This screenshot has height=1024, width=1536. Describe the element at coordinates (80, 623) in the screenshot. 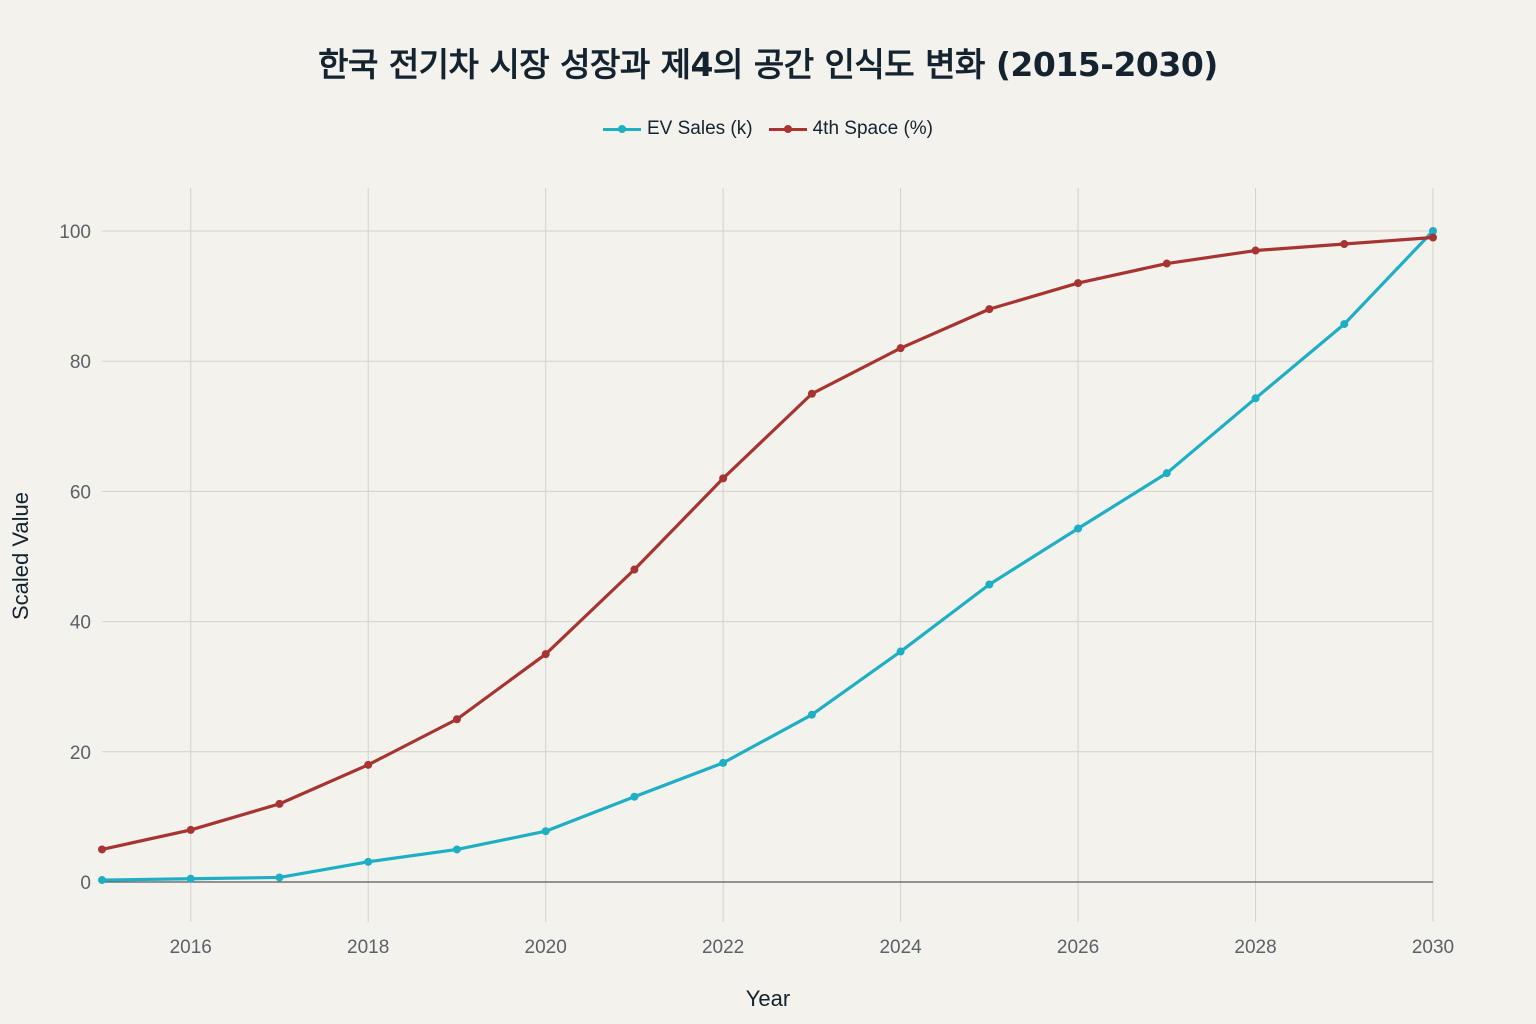

I see `y-tick-label-40: 40` at that location.